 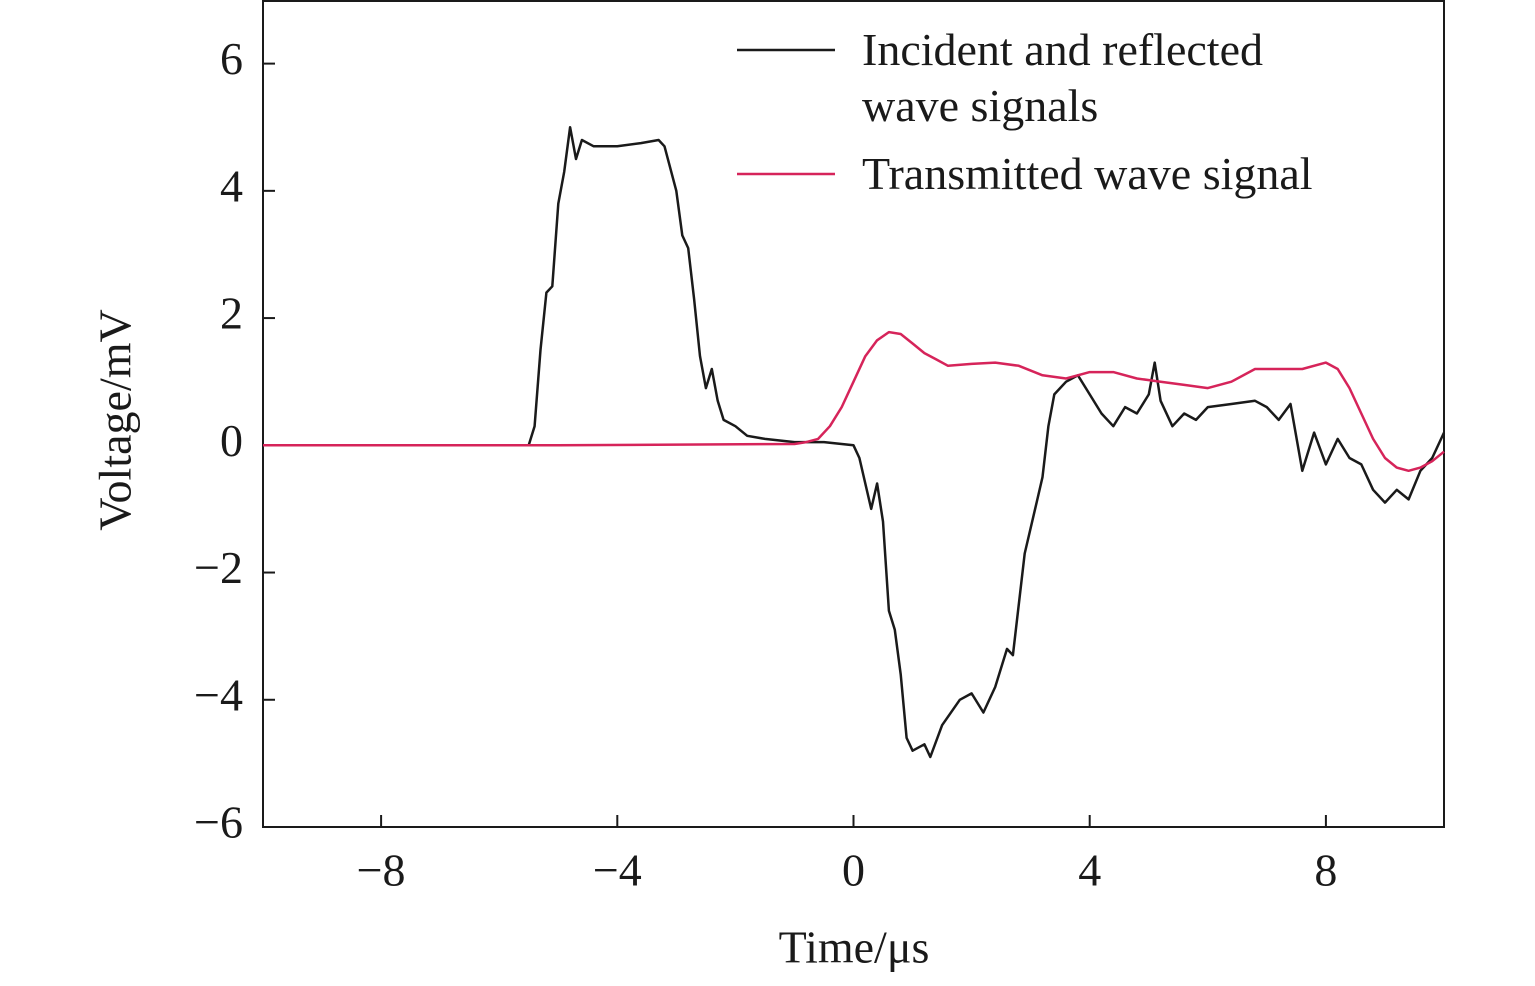 I want to click on x-tick-label: −4, so click(x=617, y=870).